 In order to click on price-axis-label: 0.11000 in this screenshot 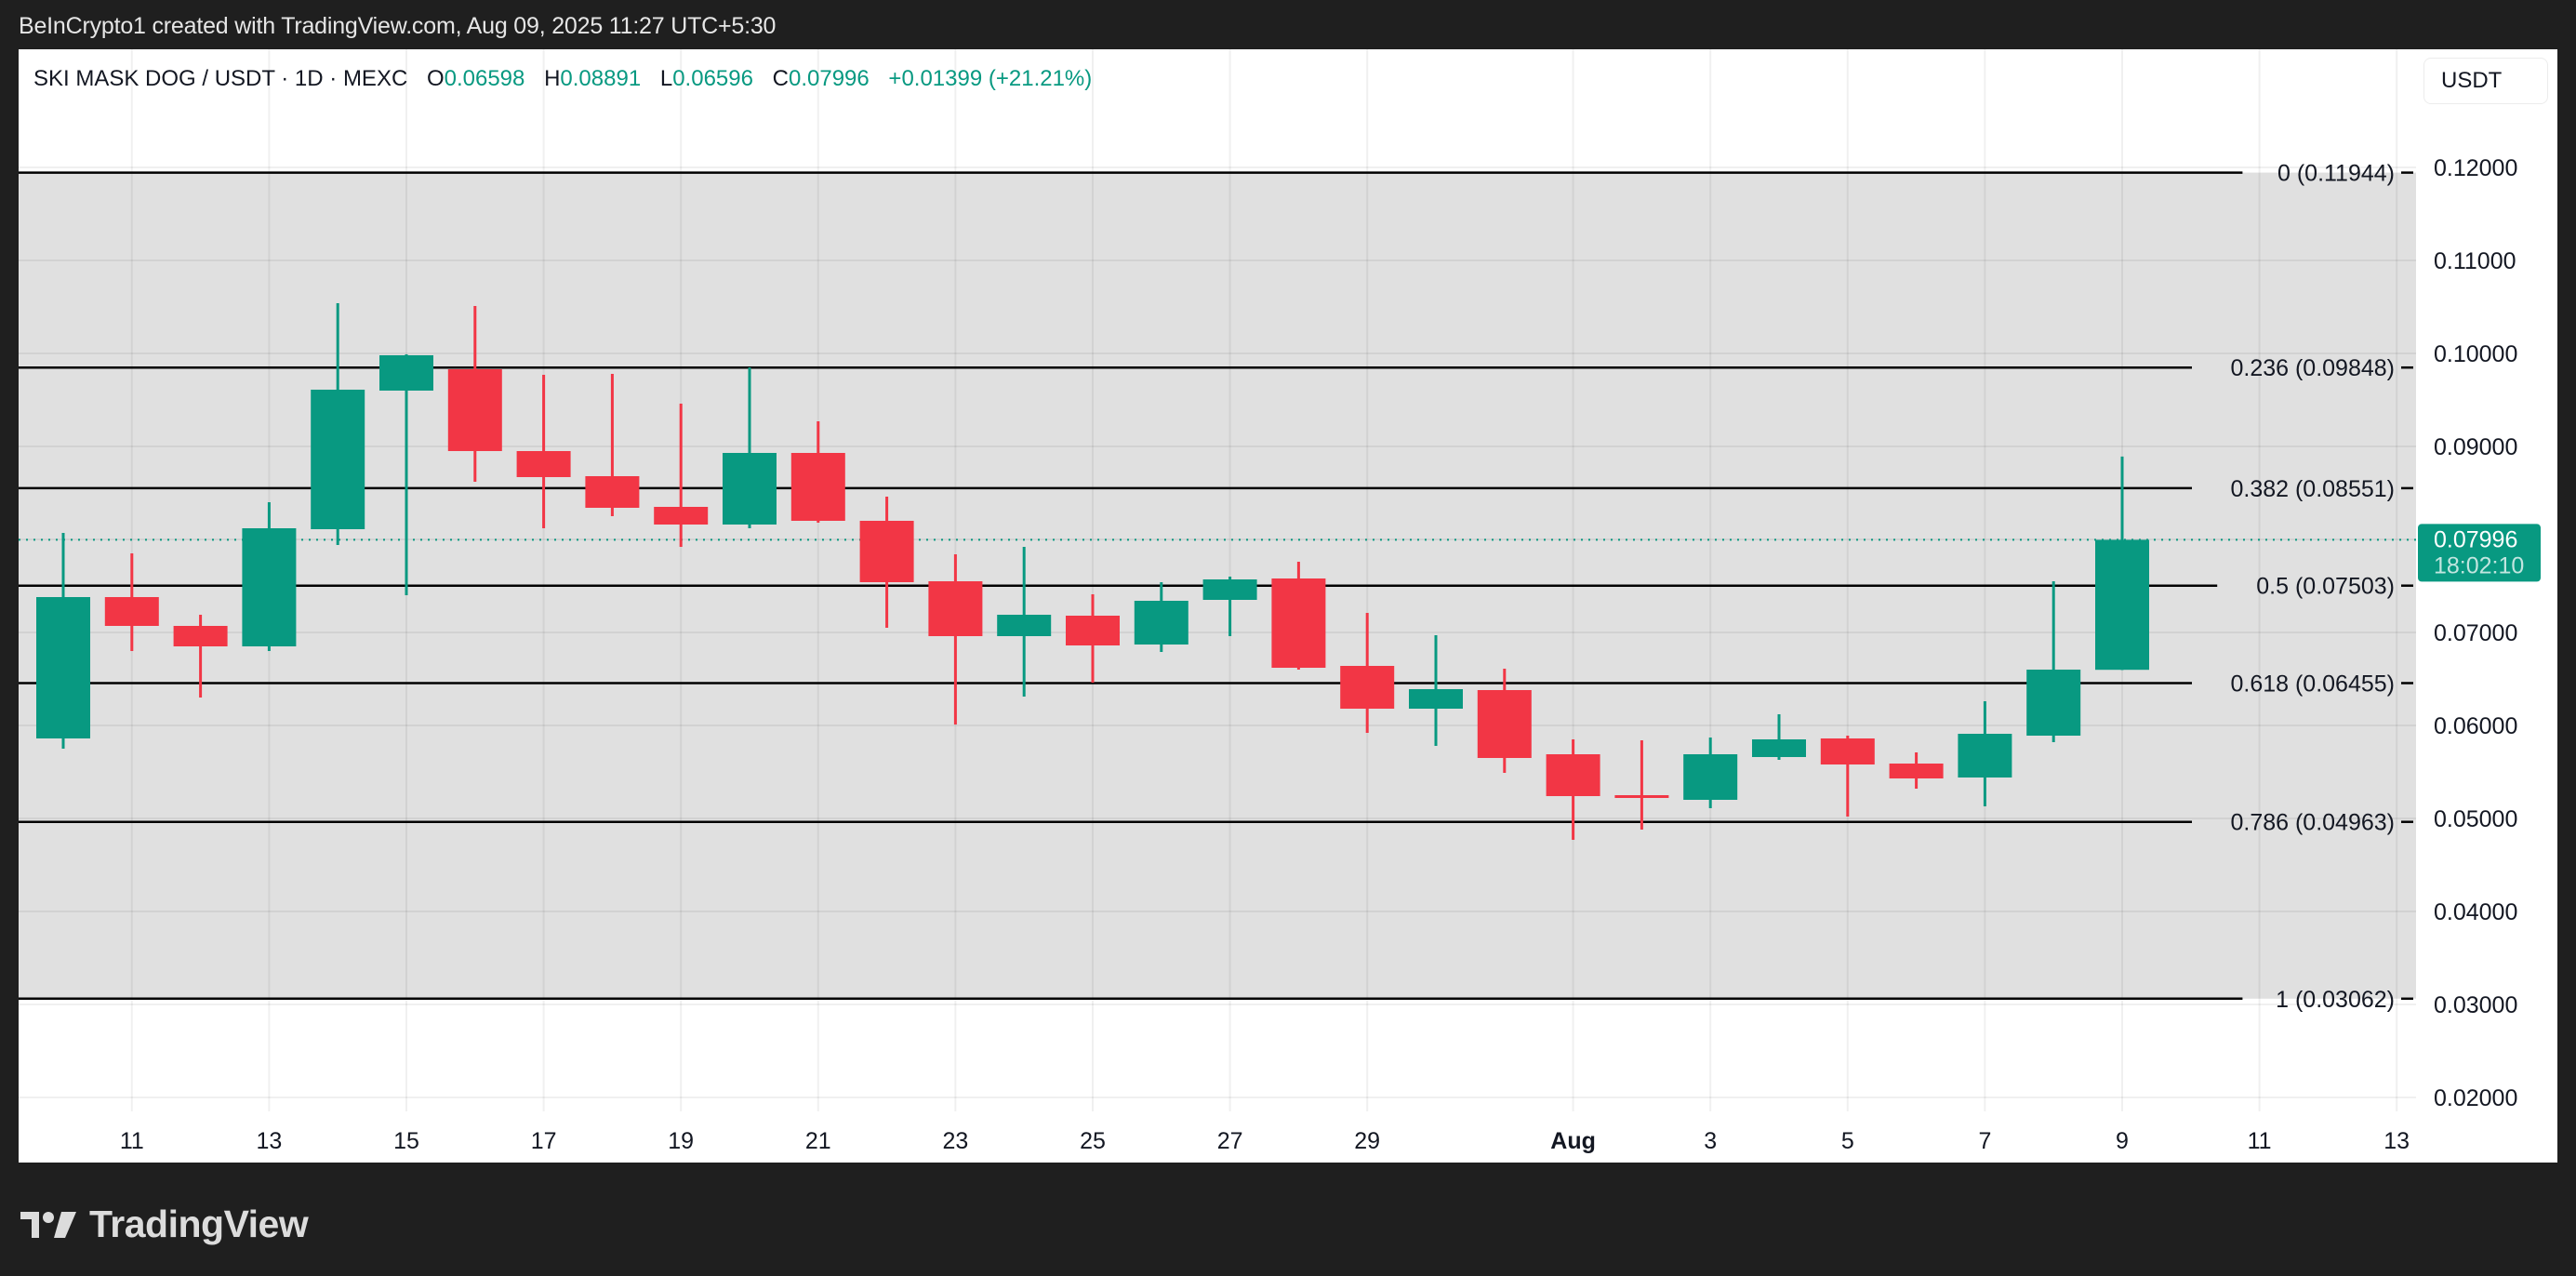, I will do `click(2475, 261)`.